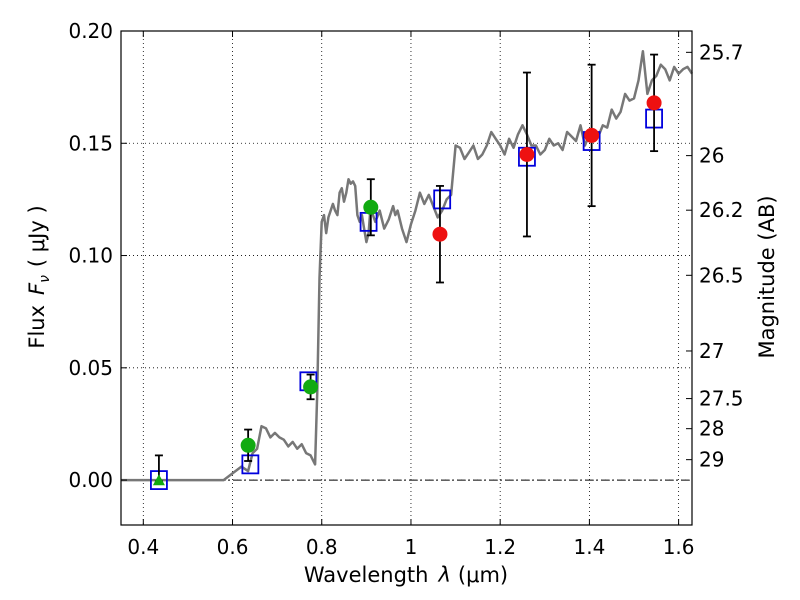  I want to click on mag-tick-label: 27.5, so click(721, 399).